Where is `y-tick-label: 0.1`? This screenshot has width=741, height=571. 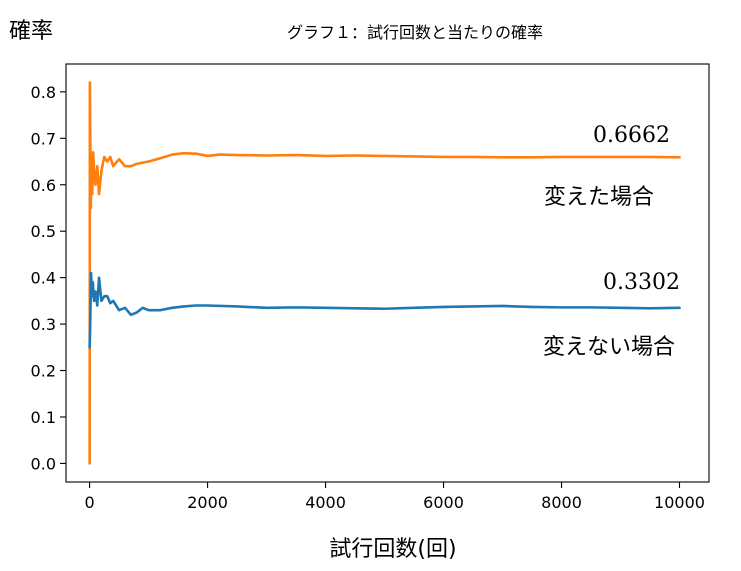
y-tick-label: 0.1 is located at coordinates (43, 417).